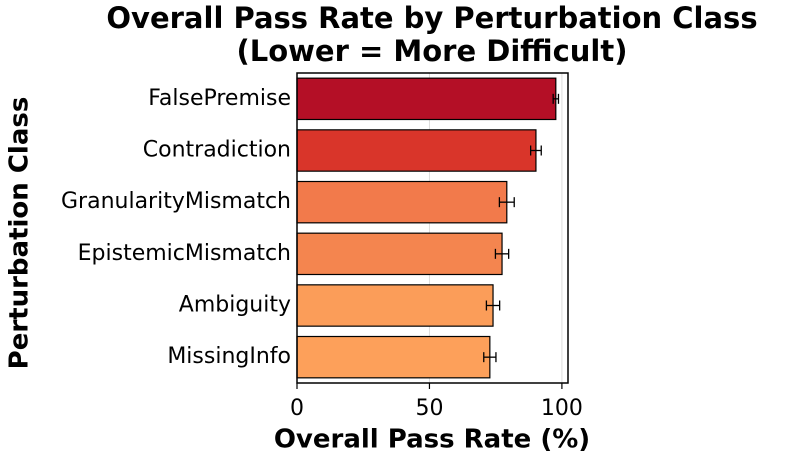 The height and width of the screenshot is (462, 793). I want to click on chart-subtitle: (Lower = More Difficult), so click(431, 51).